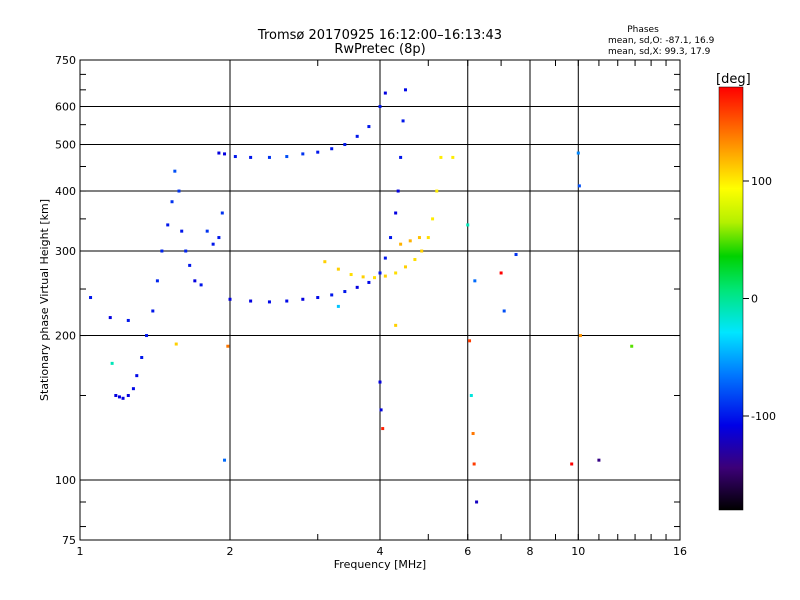 The width and height of the screenshot is (800, 600). What do you see at coordinates (643, 30) in the screenshot?
I see `stats-heading: Phases` at bounding box center [643, 30].